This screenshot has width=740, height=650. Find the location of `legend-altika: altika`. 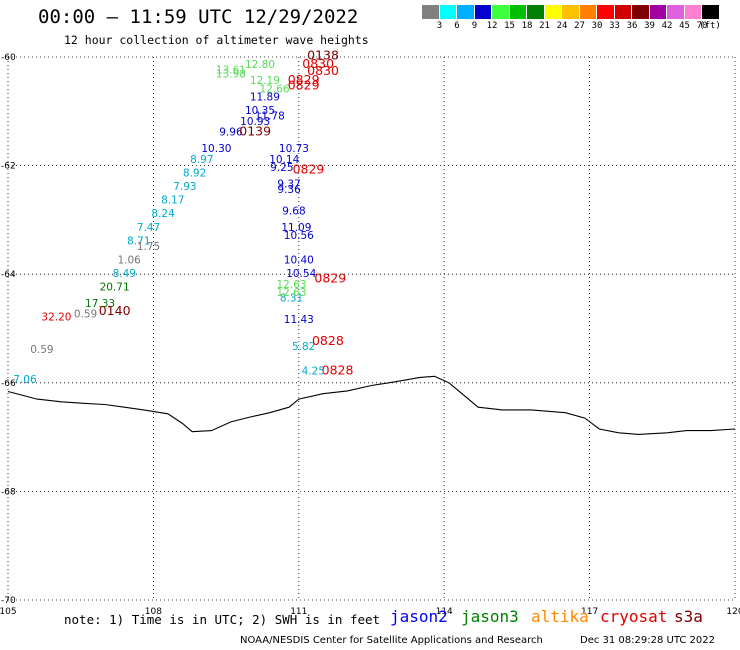

legend-altika: altika is located at coordinates (560, 616).